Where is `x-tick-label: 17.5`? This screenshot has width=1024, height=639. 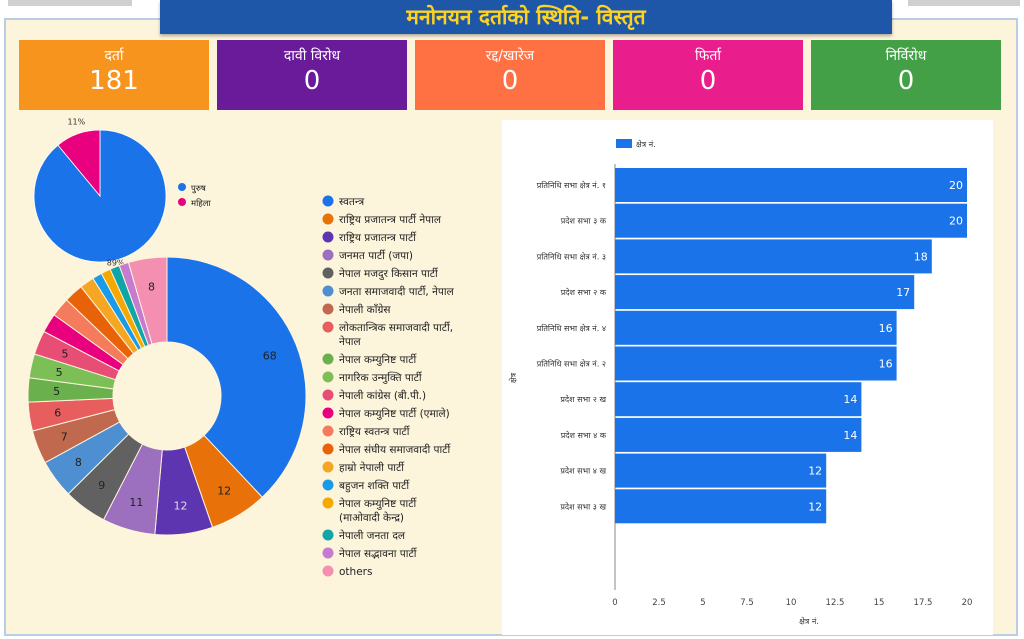
x-tick-label: 17.5 is located at coordinates (923, 603).